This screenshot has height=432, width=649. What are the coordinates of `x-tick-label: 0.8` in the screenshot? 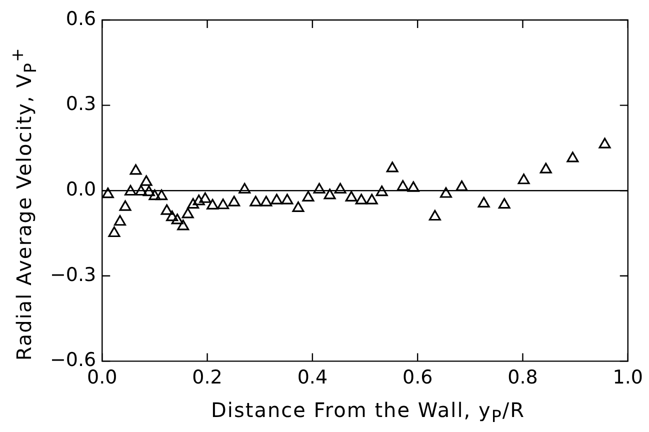 It's located at (523, 377).